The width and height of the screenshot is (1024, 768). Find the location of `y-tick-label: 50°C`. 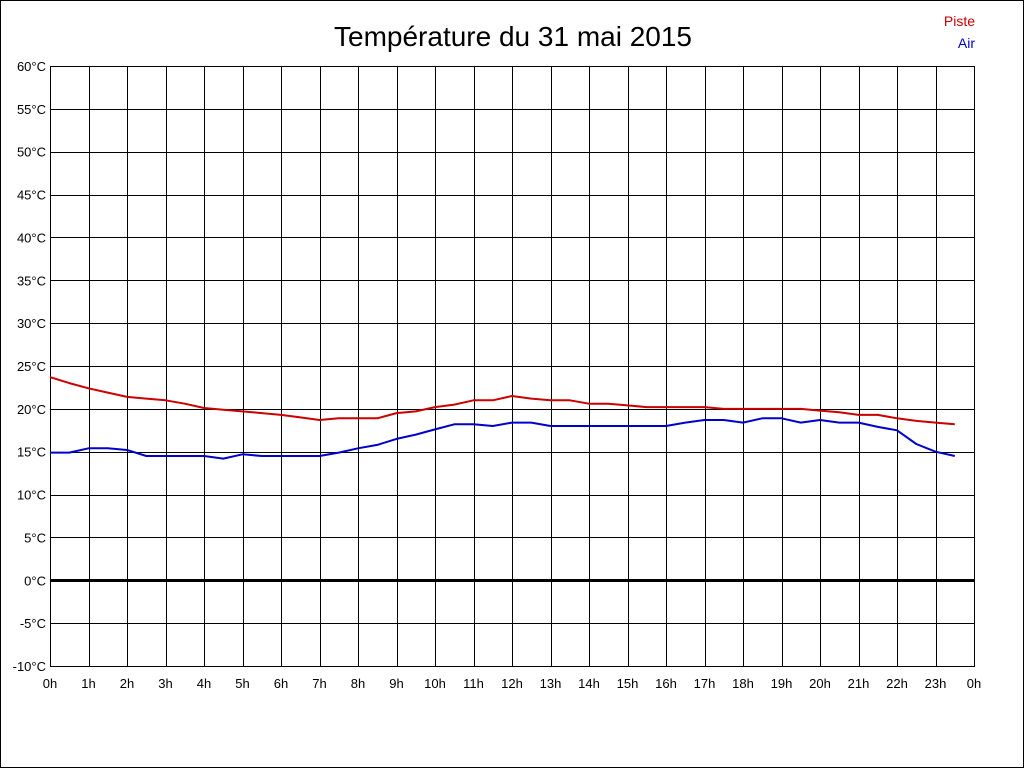

y-tick-label: 50°C is located at coordinates (31, 152).